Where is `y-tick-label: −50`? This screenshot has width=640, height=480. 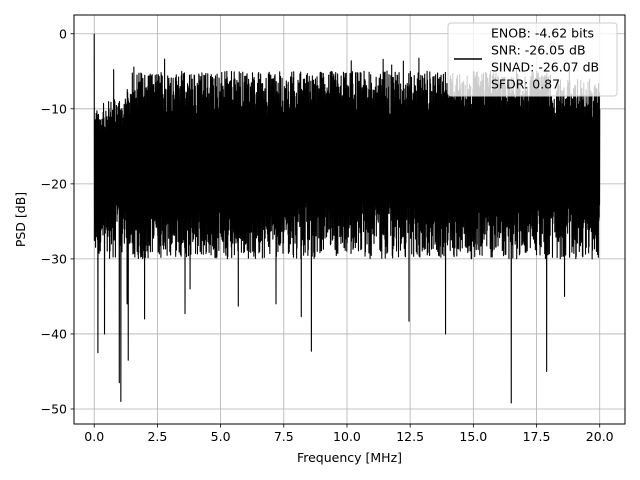 y-tick-label: −50 is located at coordinates (54, 408).